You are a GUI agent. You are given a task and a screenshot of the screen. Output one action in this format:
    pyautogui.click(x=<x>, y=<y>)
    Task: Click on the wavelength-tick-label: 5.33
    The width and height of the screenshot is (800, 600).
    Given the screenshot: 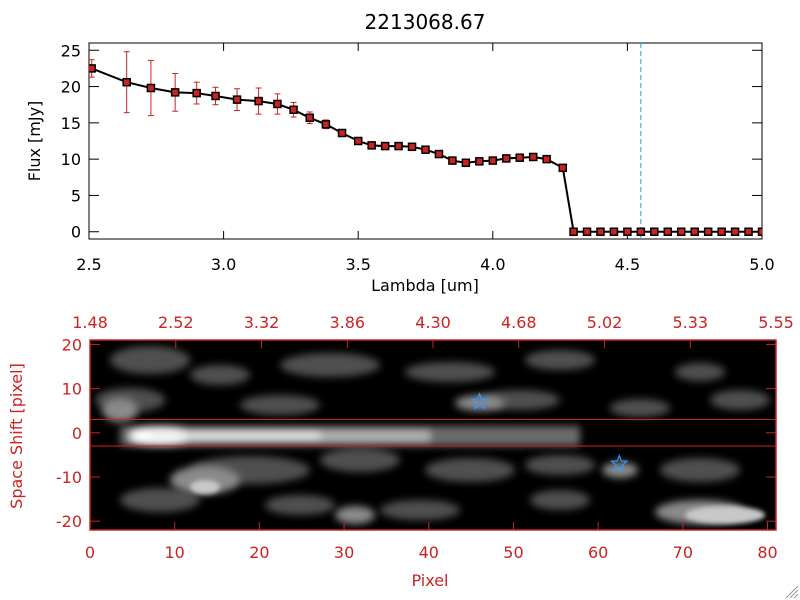 What is the action you would take?
    pyautogui.click(x=690, y=322)
    